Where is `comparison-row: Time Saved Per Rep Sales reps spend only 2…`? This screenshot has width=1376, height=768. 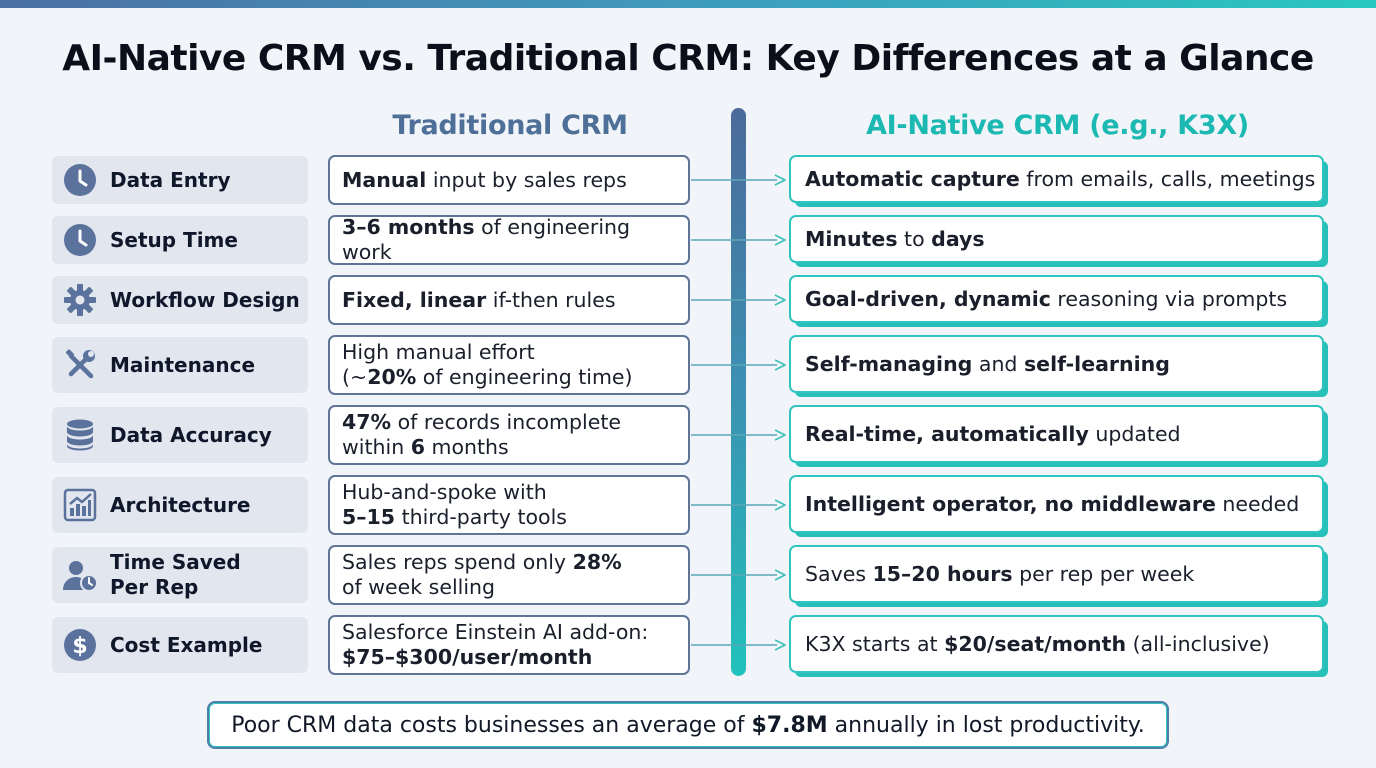
comparison-row: Time Saved Per Rep Sales reps spend only 2… is located at coordinates (688, 575).